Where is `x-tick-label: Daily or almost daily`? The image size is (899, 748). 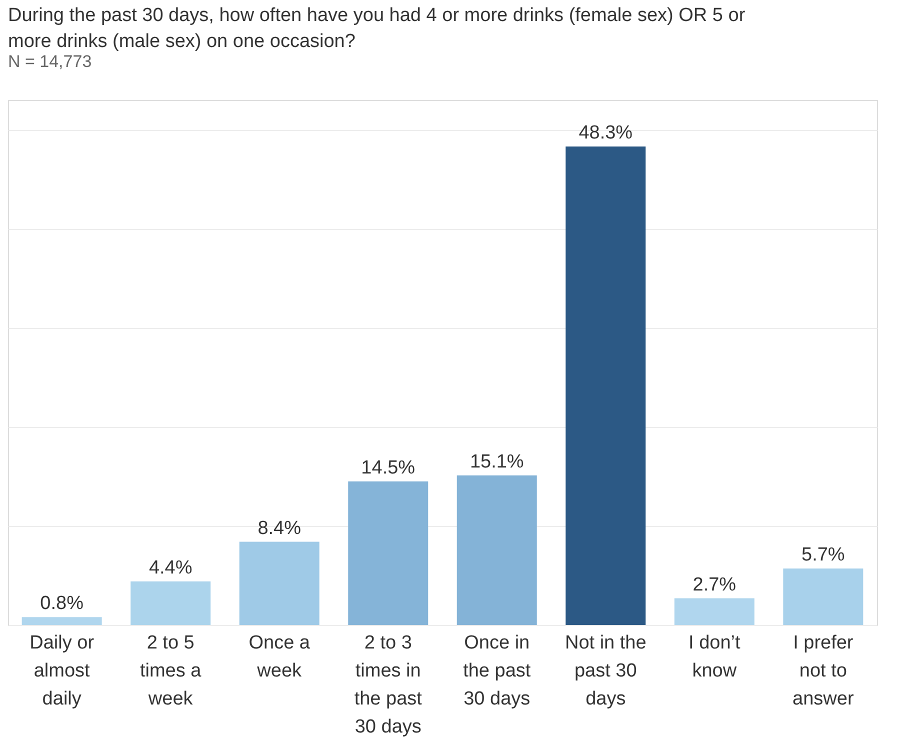
x-tick-label: Daily or almost daily is located at coordinates (62, 671).